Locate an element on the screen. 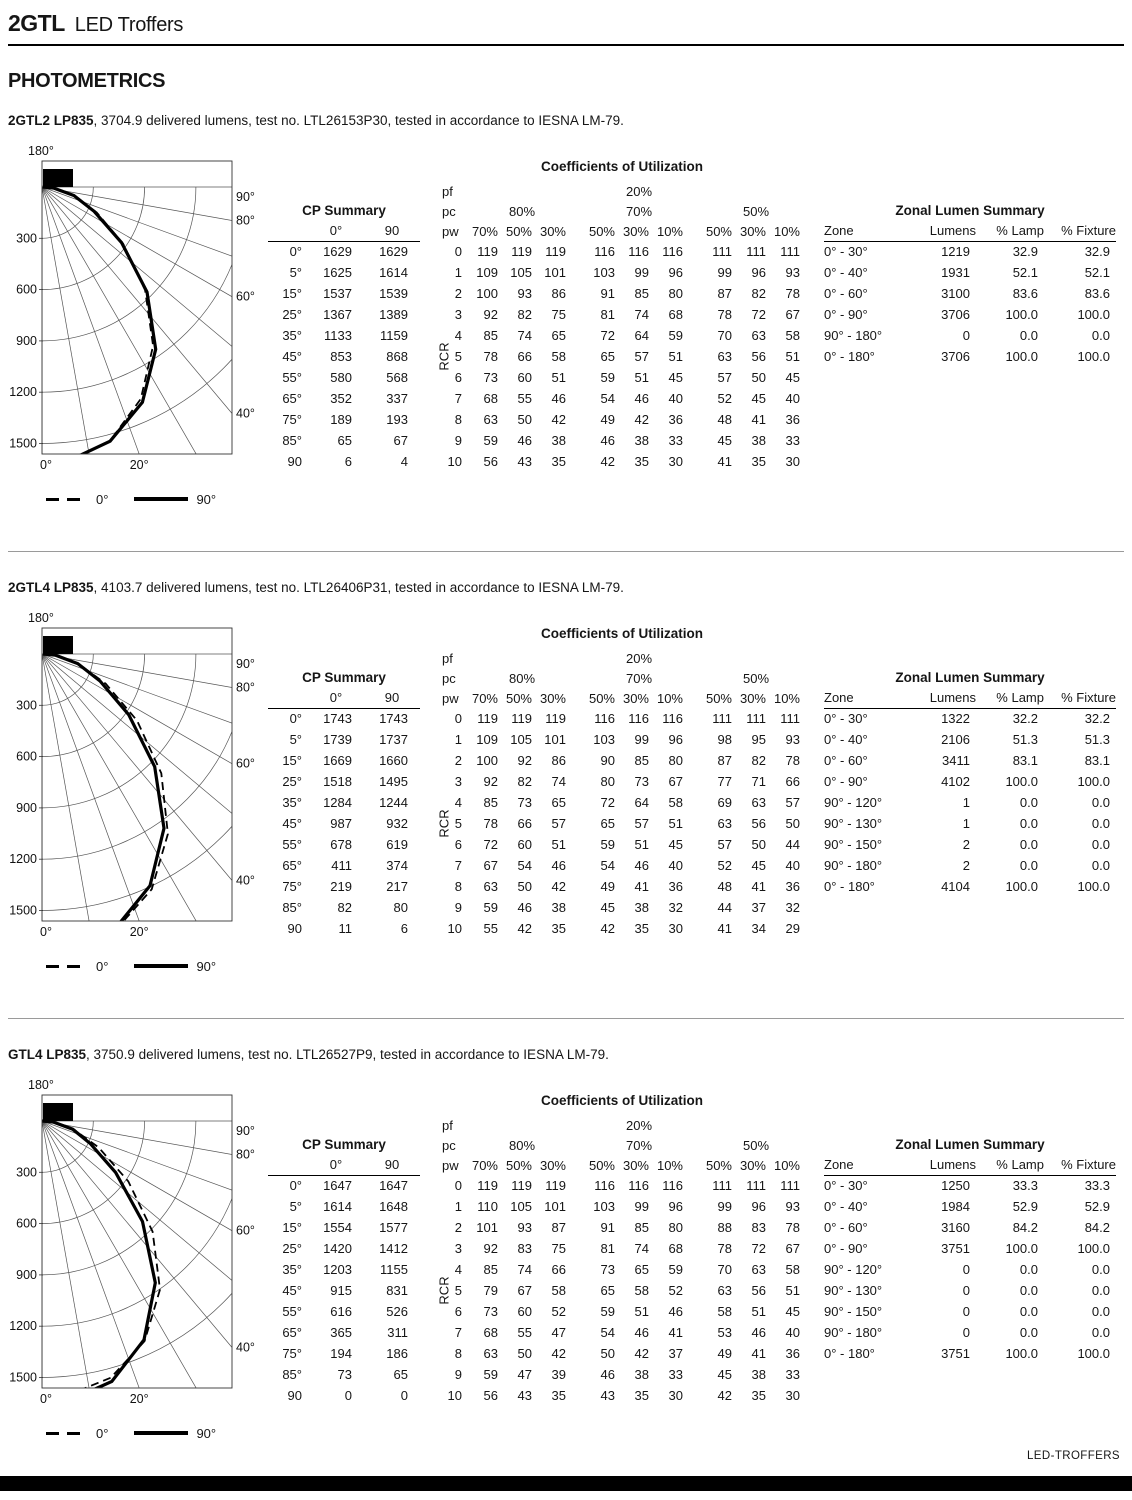 The image size is (1132, 1500). legend-0-label: 0° is located at coordinates (102, 966).